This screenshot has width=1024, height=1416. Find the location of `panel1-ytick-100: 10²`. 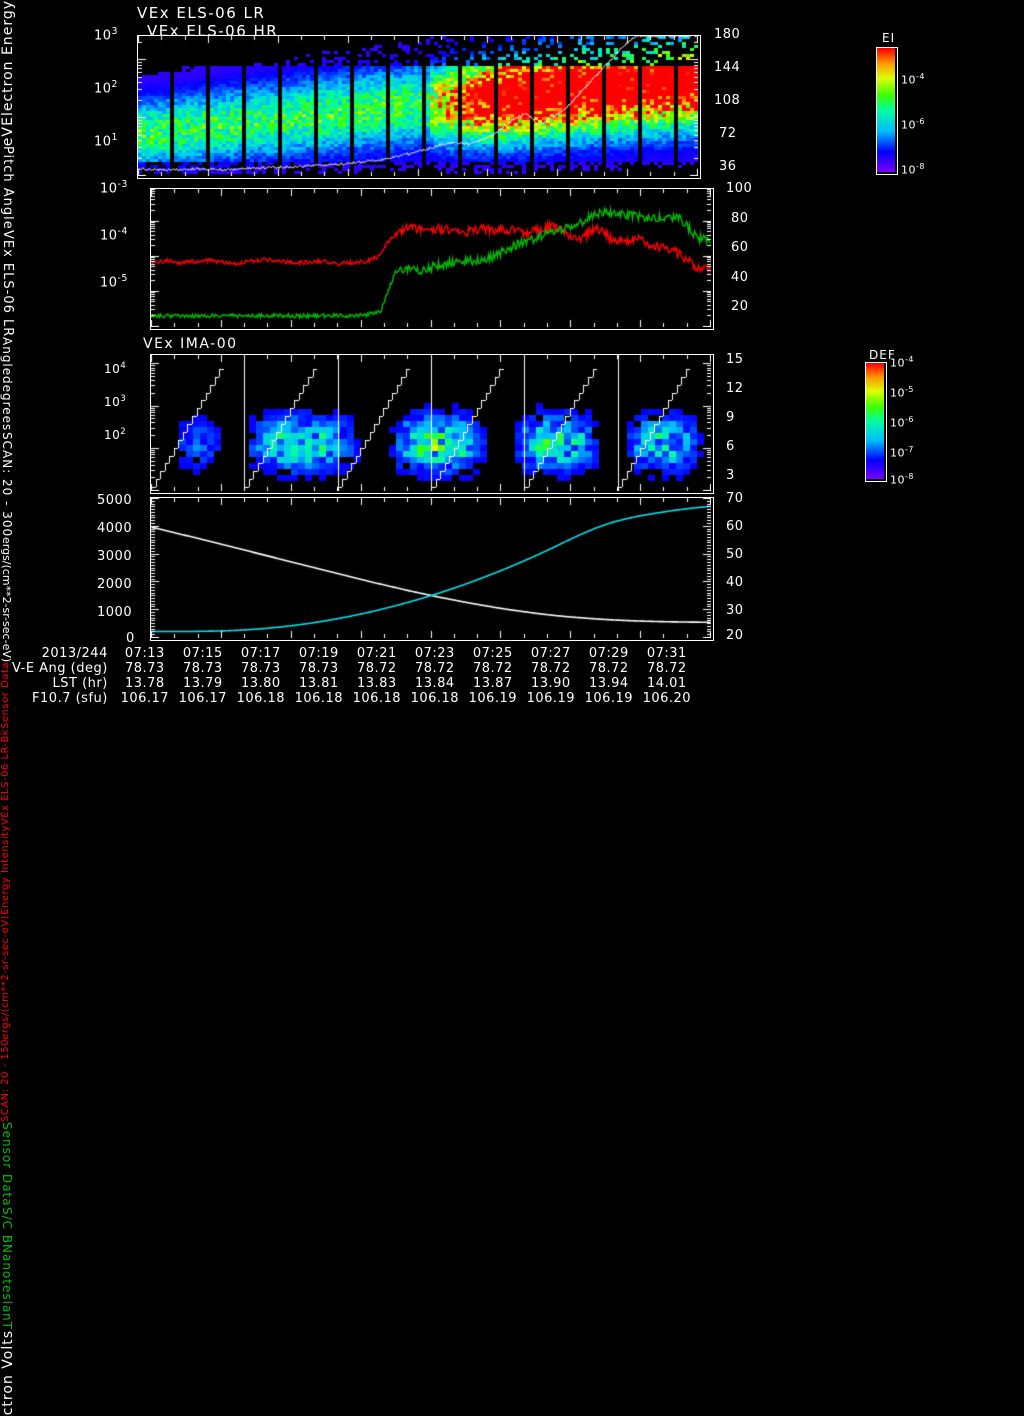

panel1-ytick-100: 10² is located at coordinates (106, 88).